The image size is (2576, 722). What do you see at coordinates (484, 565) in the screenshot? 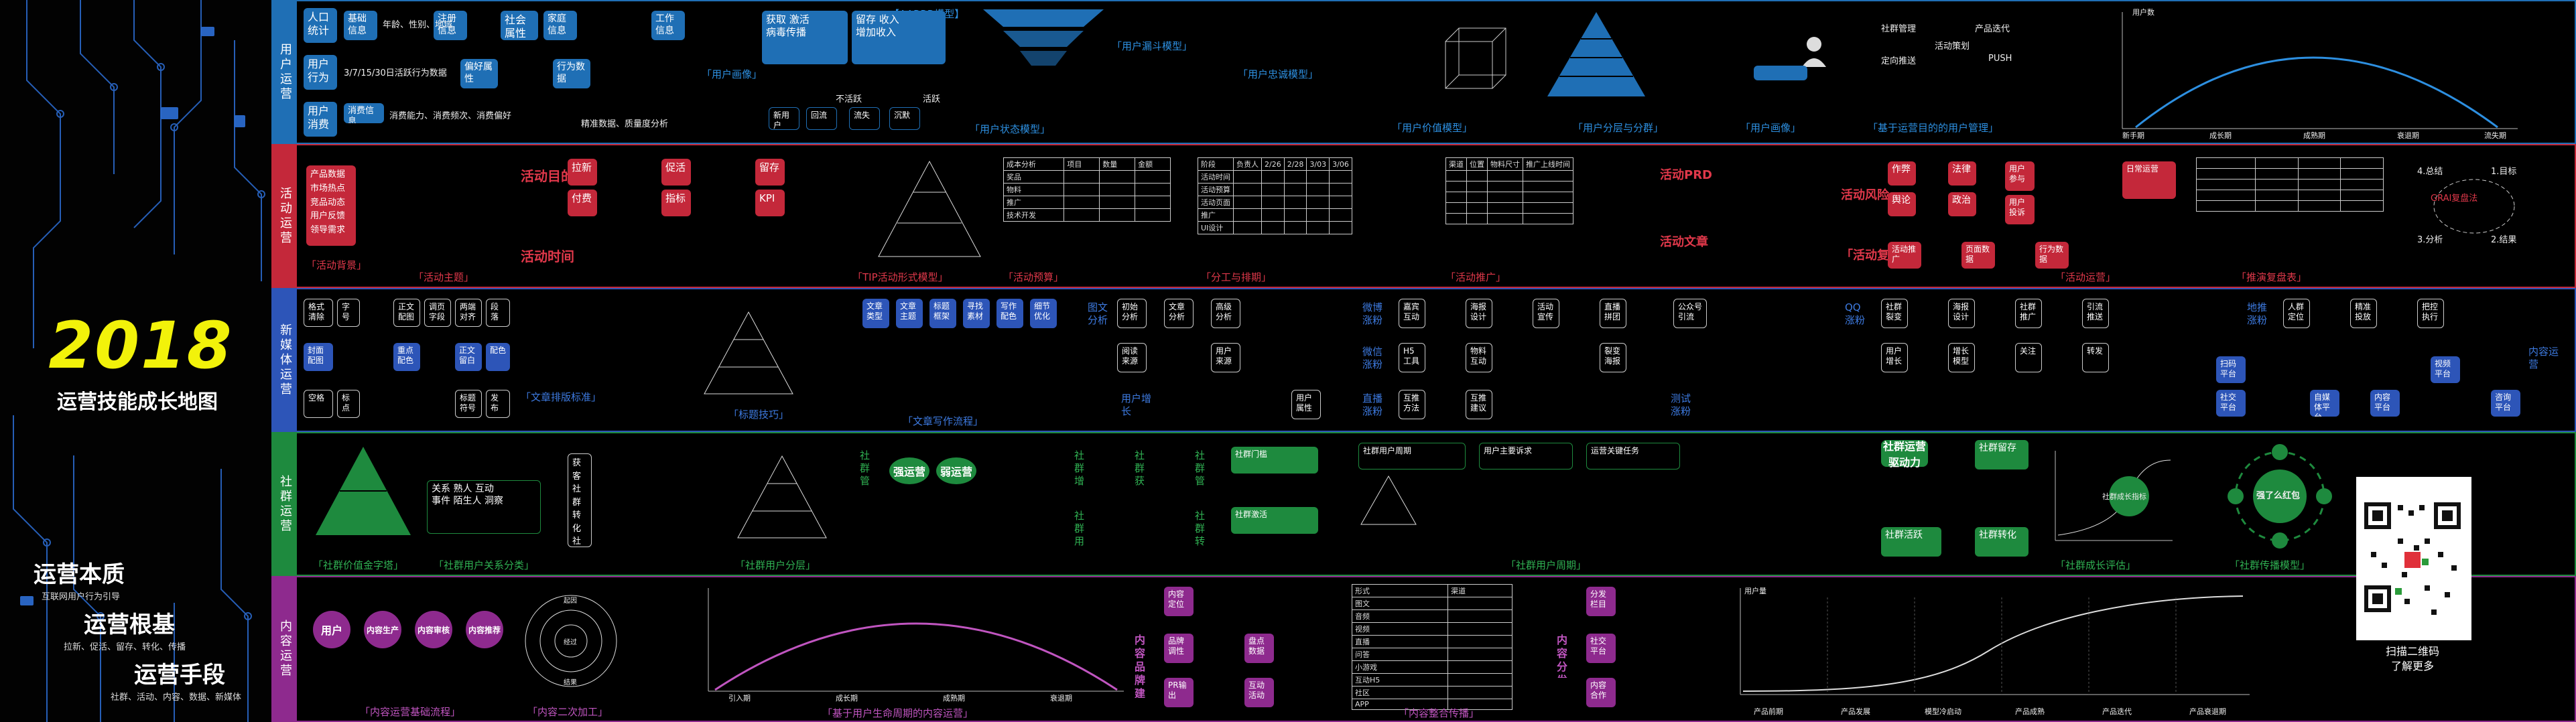
I see `caption-relation: 「社群用户关系分类」` at bounding box center [484, 565].